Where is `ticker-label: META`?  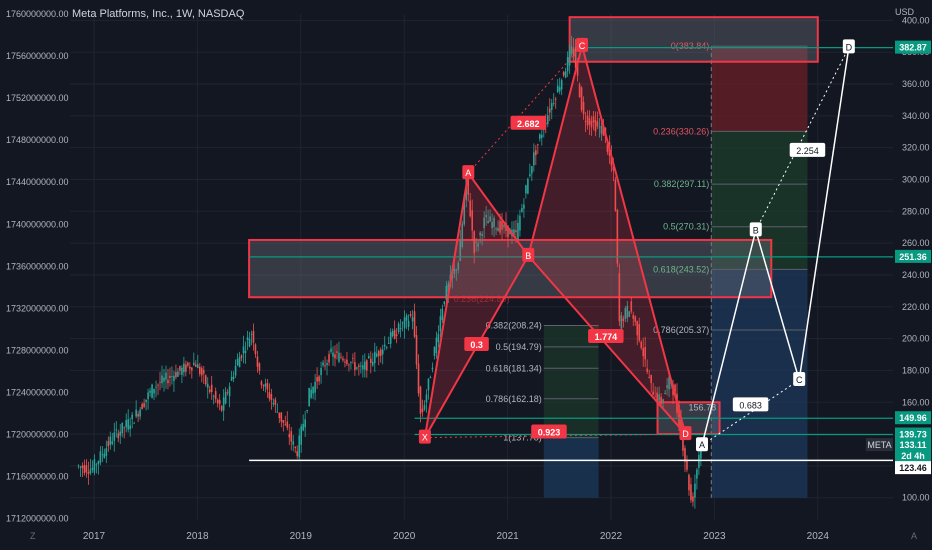
ticker-label: META is located at coordinates (879, 445).